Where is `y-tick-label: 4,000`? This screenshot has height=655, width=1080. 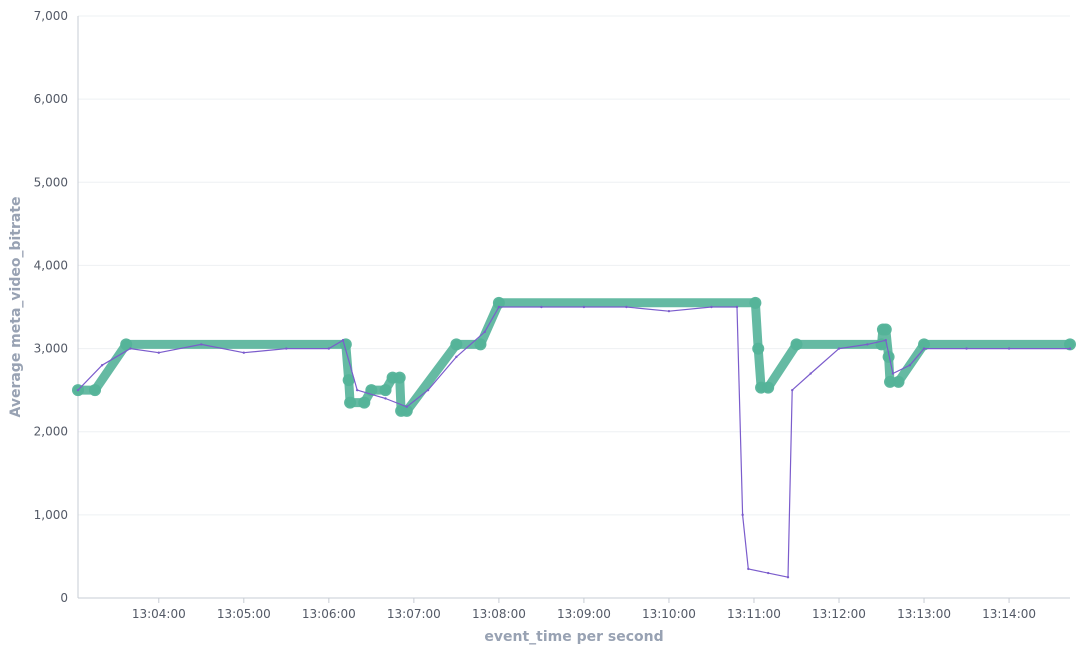
y-tick-label: 4,000 is located at coordinates (51, 265).